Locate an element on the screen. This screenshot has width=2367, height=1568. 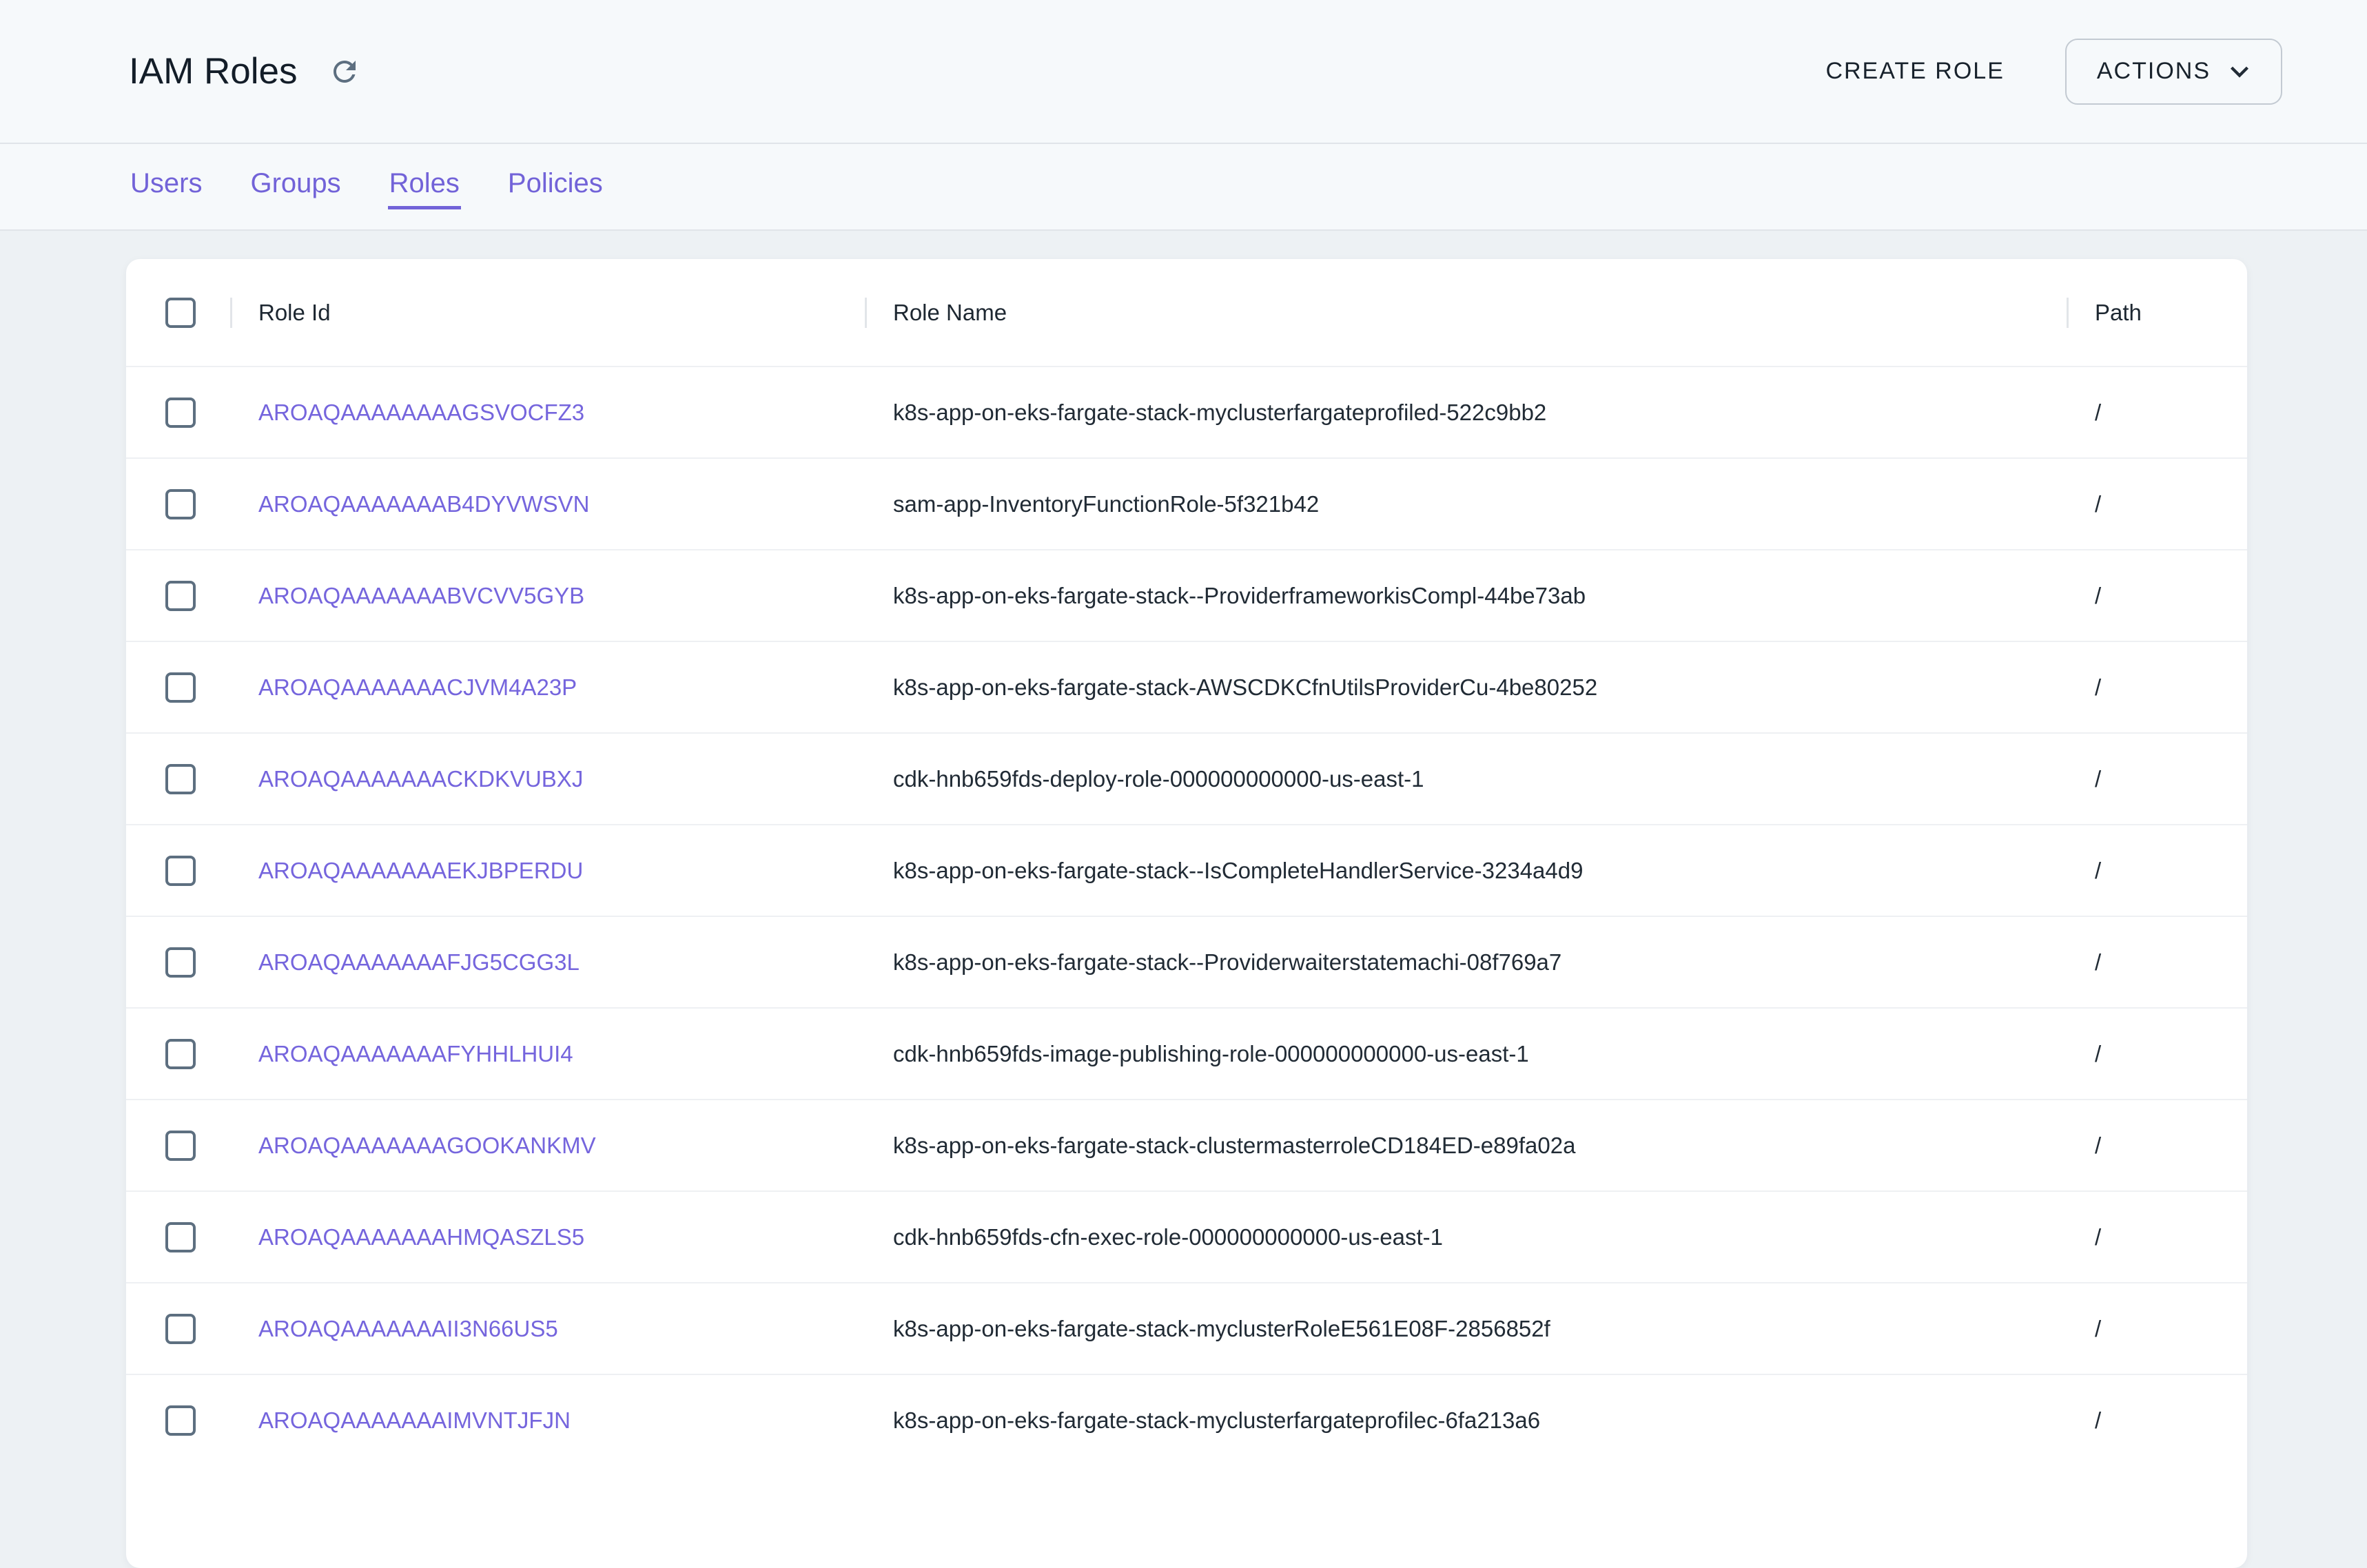
role-id-link: AROAQAAAAAAAIMVNTJFJN is located at coordinates (414, 1420).